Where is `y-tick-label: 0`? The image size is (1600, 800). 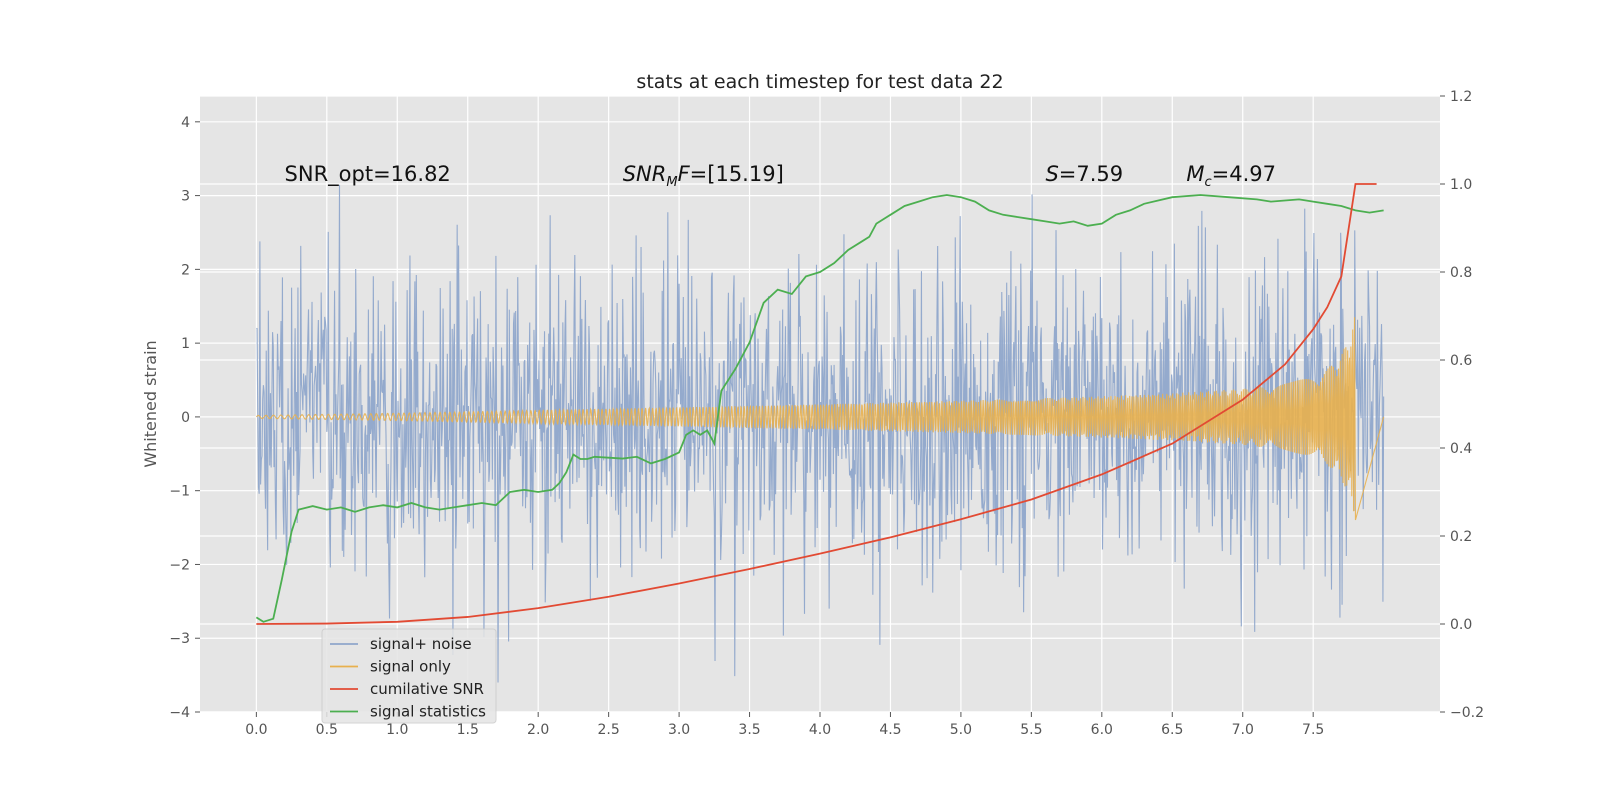
y-tick-label: 0 is located at coordinates (185, 418).